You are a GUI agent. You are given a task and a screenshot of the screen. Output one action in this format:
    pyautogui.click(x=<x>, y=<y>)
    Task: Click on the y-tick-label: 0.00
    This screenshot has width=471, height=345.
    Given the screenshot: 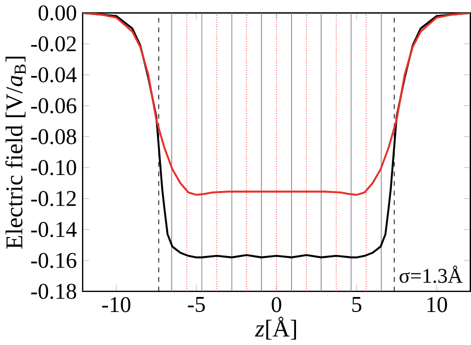 What is the action you would take?
    pyautogui.click(x=57, y=13)
    